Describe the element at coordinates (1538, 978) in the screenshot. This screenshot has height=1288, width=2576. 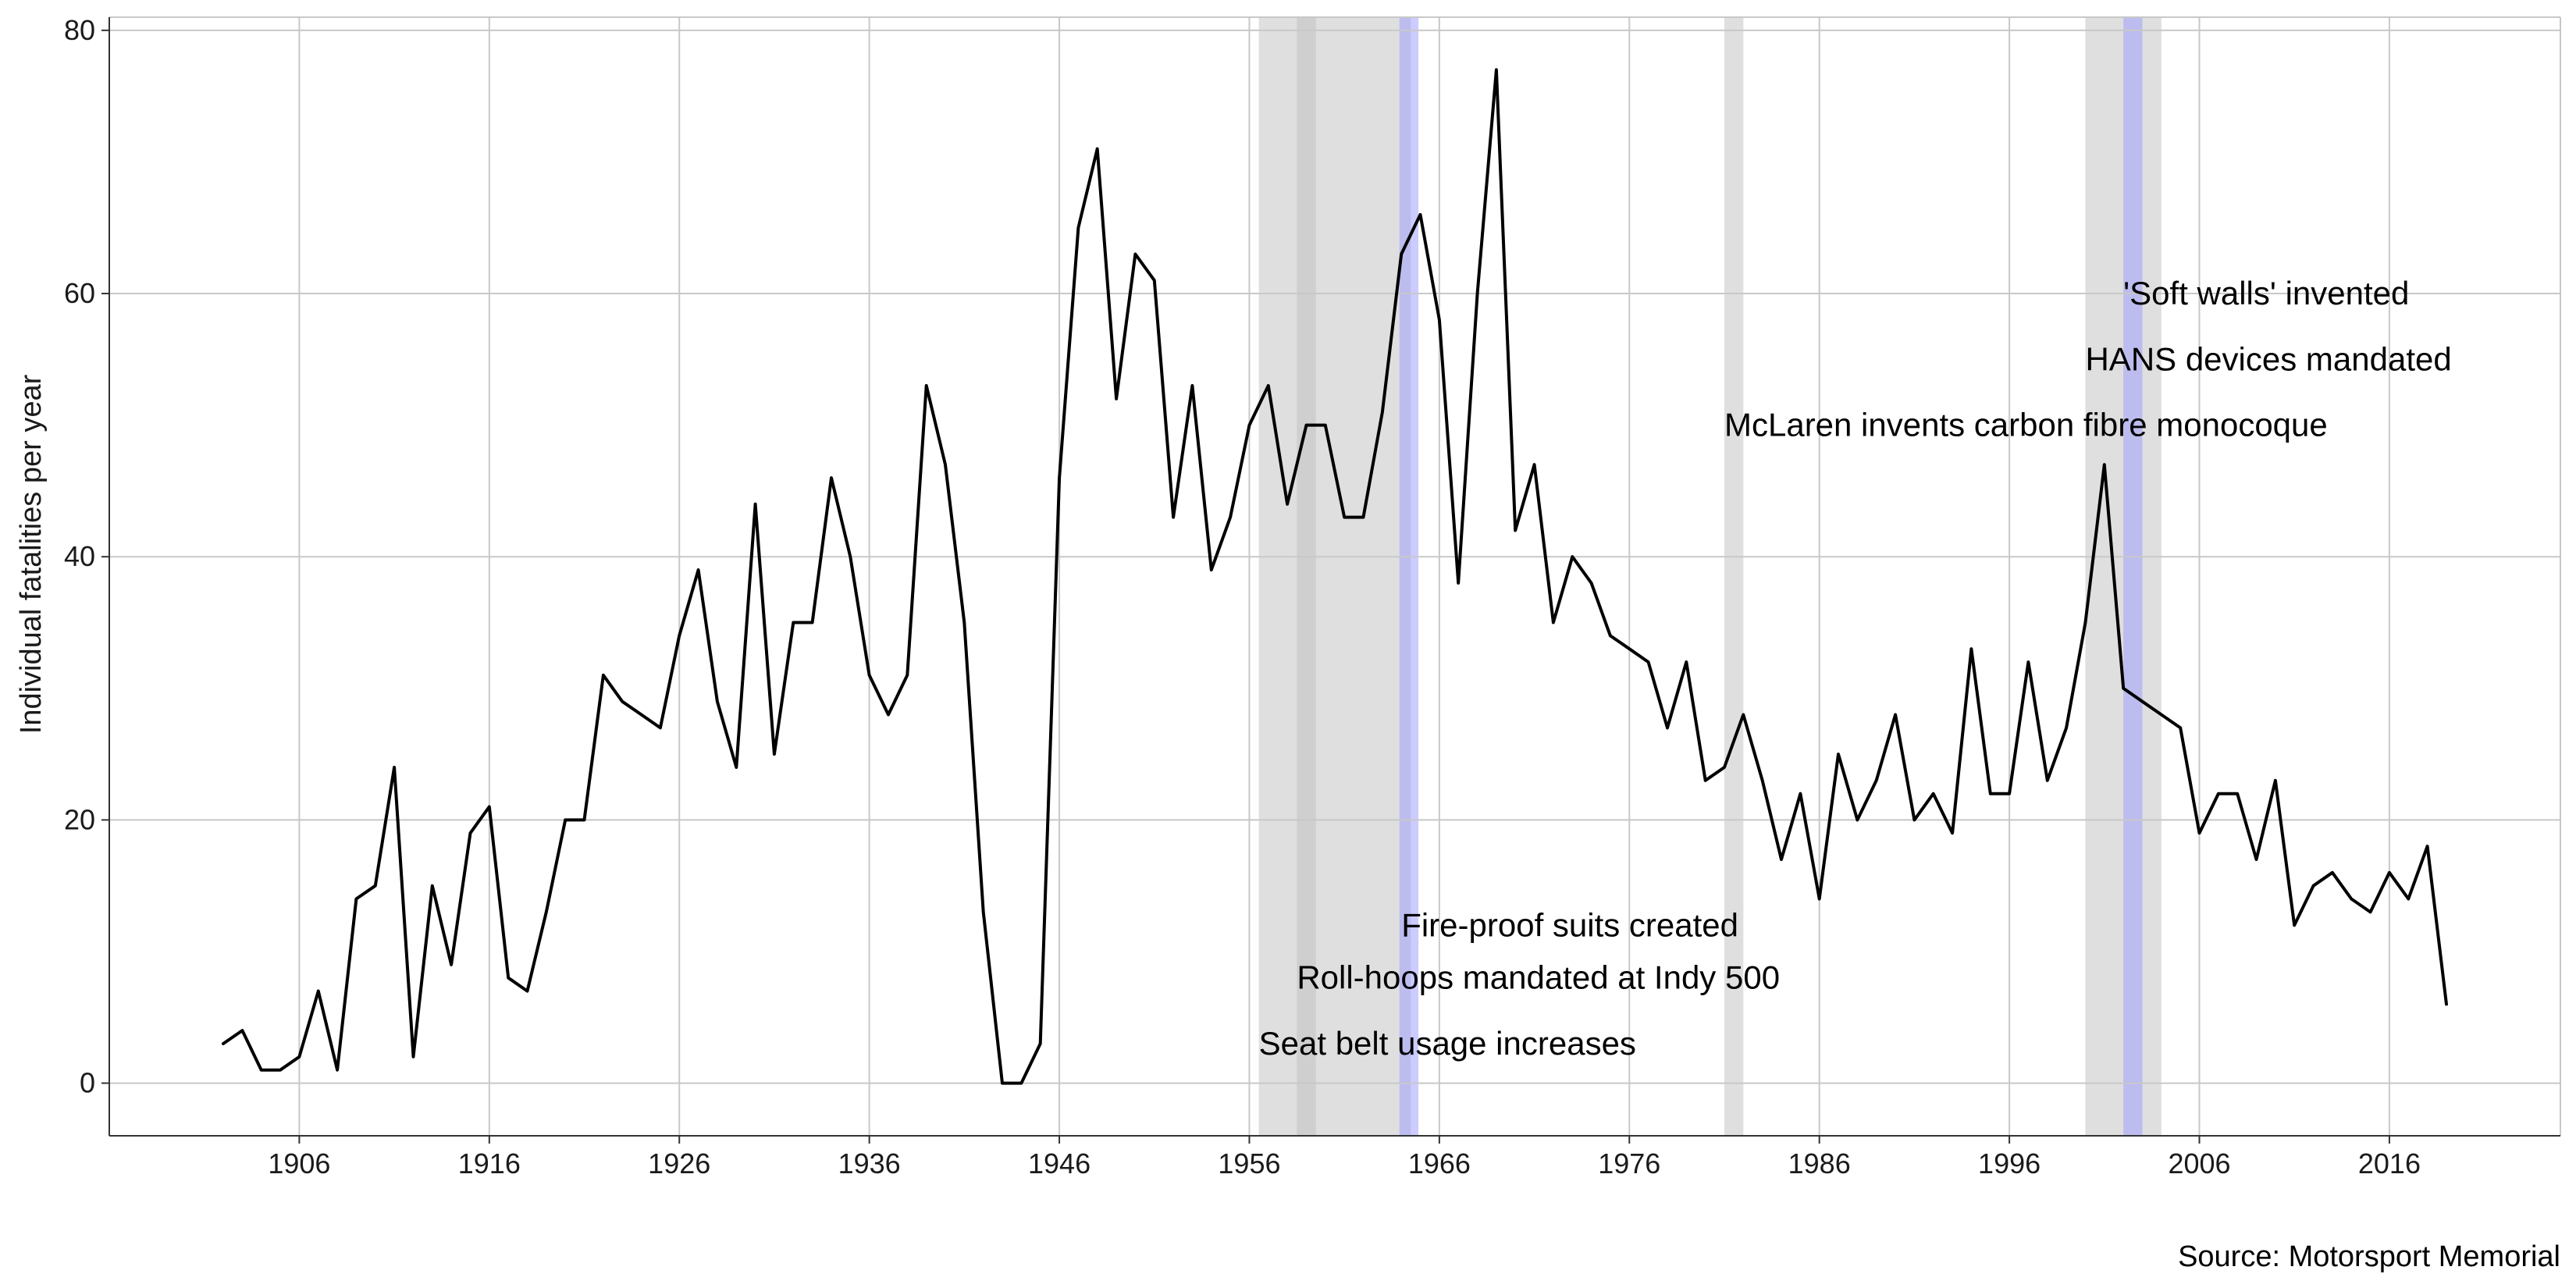
I see `annotation-1: Roll-hoops mandated at Indy 500` at that location.